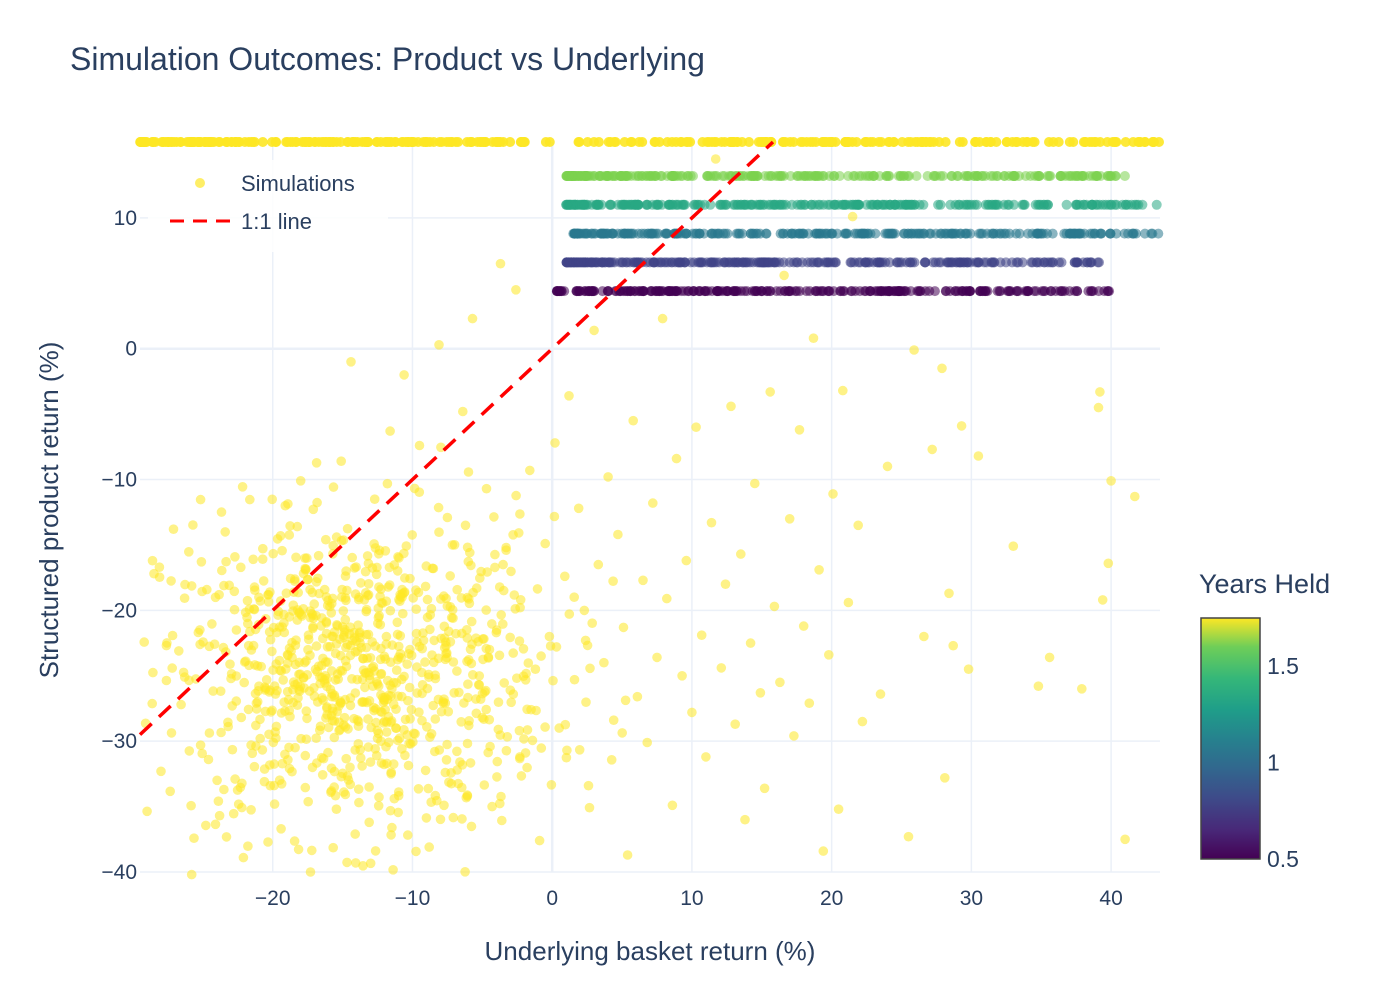 This screenshot has height=1000, width=1400. What do you see at coordinates (552, 898) in the screenshot?
I see `x-tick-label: 0` at bounding box center [552, 898].